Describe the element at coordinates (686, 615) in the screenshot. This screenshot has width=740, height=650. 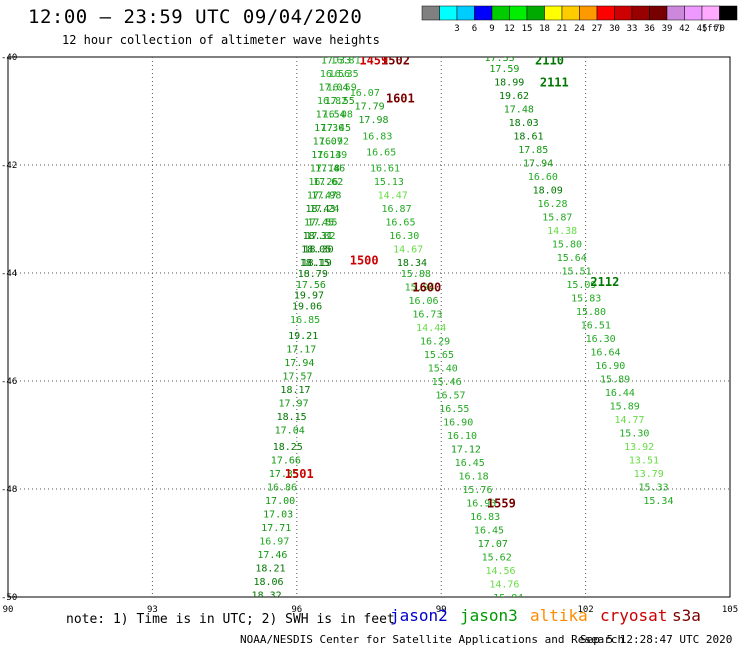
I see `legend-s3a: s3a` at that location.